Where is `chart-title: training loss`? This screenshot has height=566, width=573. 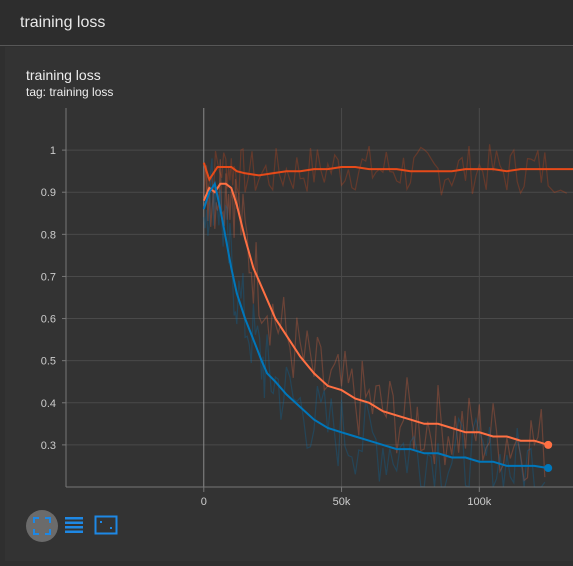 chart-title: training loss is located at coordinates (63, 75).